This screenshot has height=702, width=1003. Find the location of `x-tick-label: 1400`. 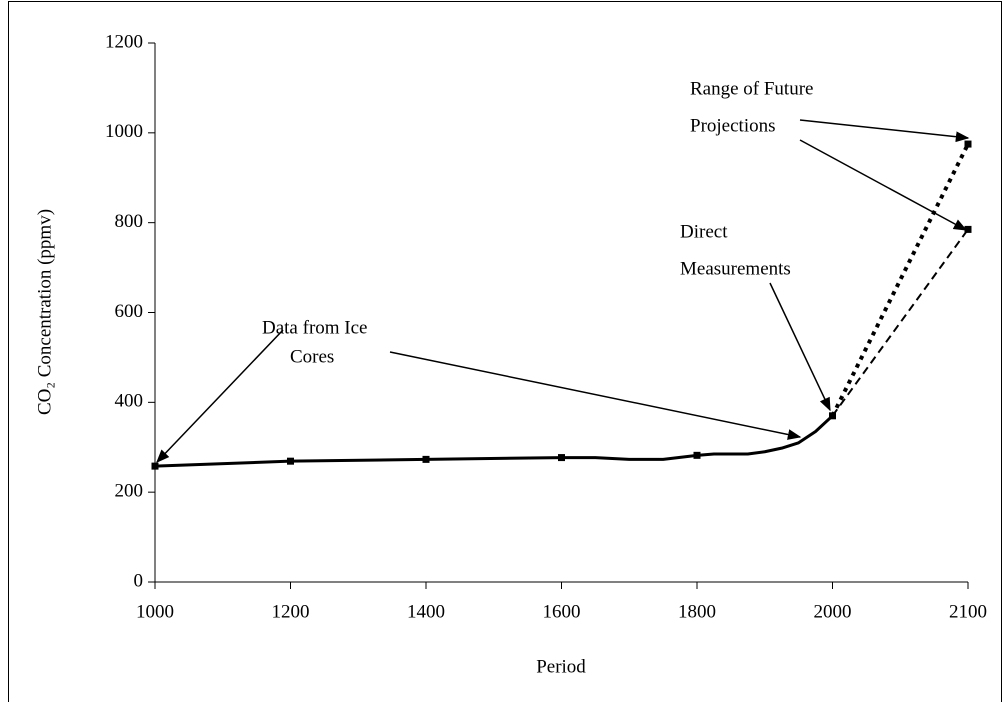

x-tick-label: 1400 is located at coordinates (426, 611).